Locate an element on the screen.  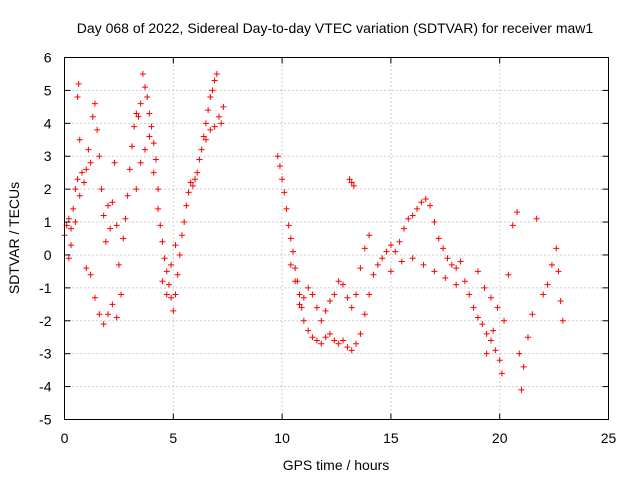
y-tick-label: 2 is located at coordinates (48, 189).